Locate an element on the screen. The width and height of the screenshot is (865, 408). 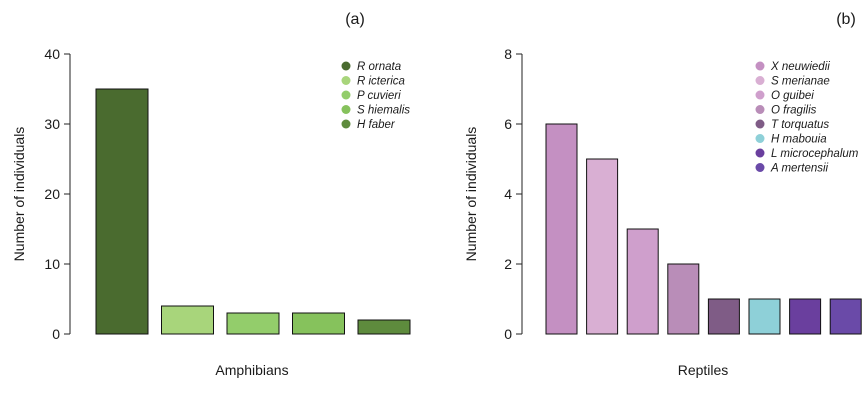
panel-a-legend-label: P cuvieri is located at coordinates (379, 96).